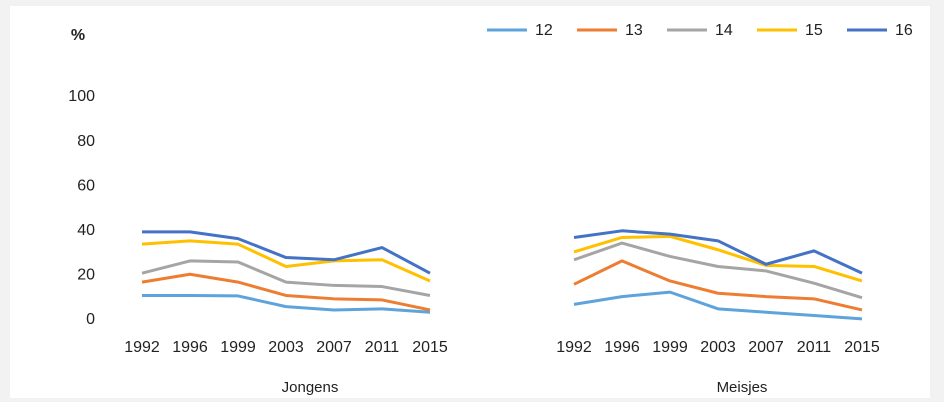 This screenshot has width=944, height=402. What do you see at coordinates (90, 319) in the screenshot?
I see `y-tick-label: 0` at bounding box center [90, 319].